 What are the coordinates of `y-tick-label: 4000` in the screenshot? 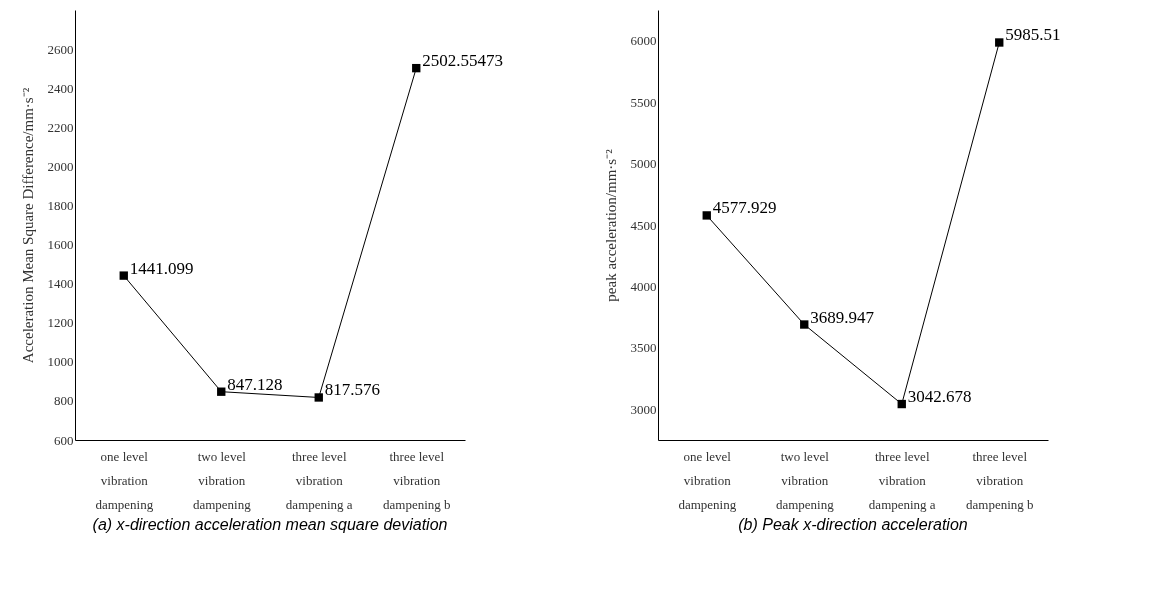 It's located at (643, 286).